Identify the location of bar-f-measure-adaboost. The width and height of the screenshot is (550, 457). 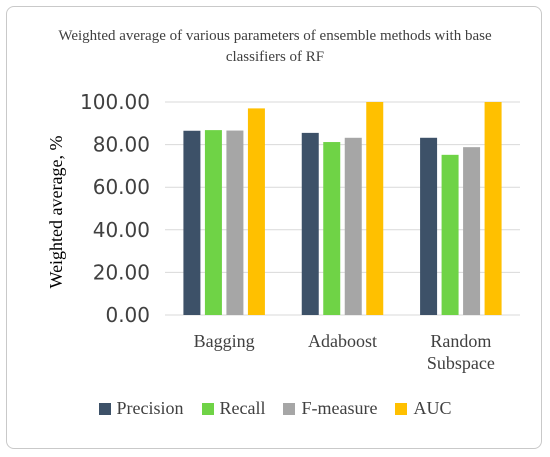
(353, 226).